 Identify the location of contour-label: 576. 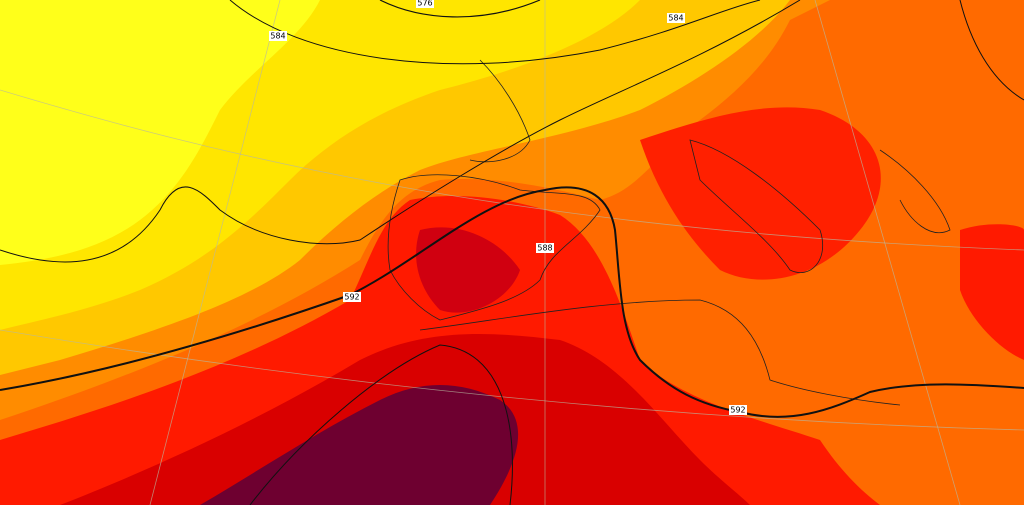
(424, 4).